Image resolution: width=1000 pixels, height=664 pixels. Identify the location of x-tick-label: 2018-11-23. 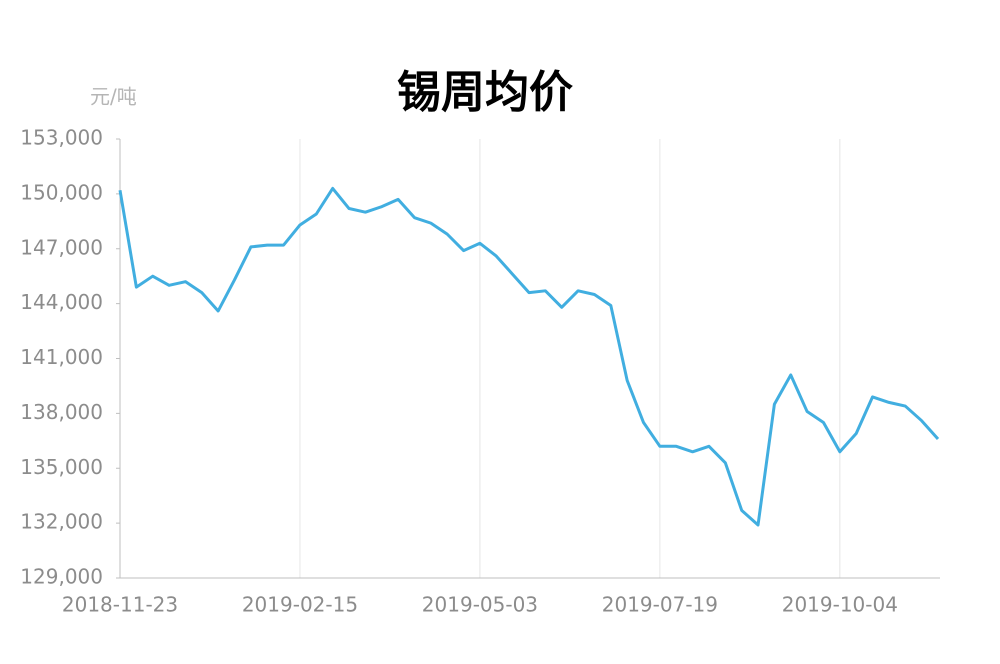
(120, 605).